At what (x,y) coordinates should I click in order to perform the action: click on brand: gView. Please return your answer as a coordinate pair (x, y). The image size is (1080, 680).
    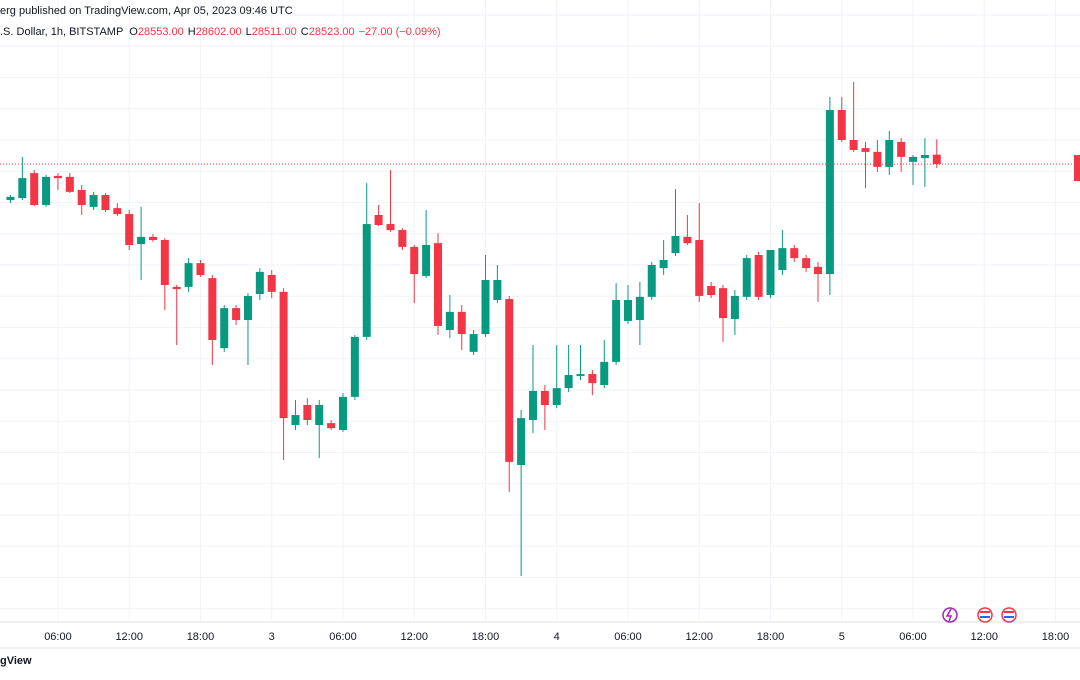
    Looking at the image, I should click on (16, 661).